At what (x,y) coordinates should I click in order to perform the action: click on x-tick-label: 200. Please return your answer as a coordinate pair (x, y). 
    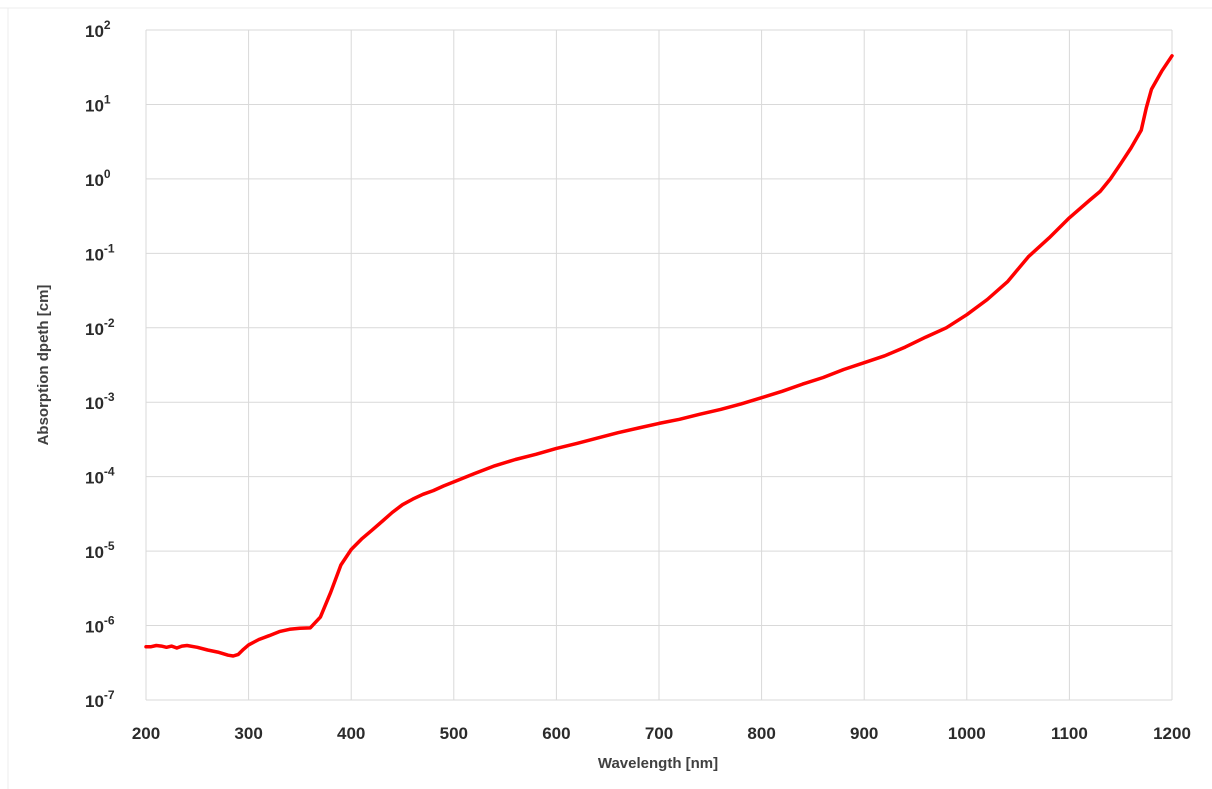
    Looking at the image, I should click on (146, 733).